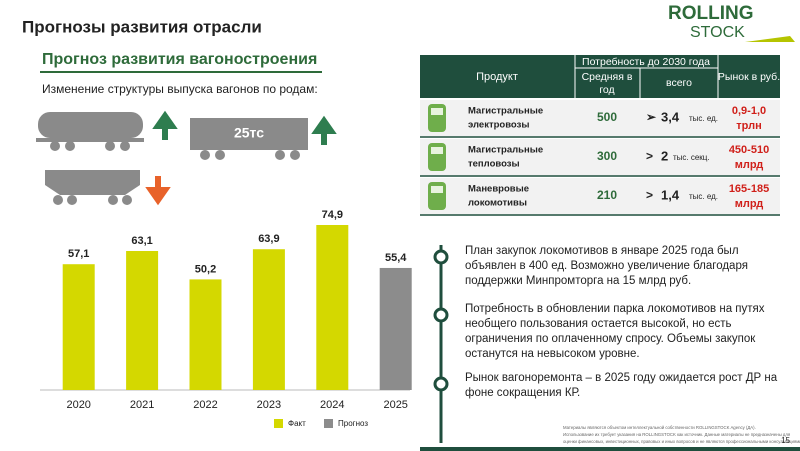 Image resolution: width=800 pixels, height=451 pixels. Describe the element at coordinates (142, 405) in the screenshot. I see `x-tick-label: 2021` at that location.